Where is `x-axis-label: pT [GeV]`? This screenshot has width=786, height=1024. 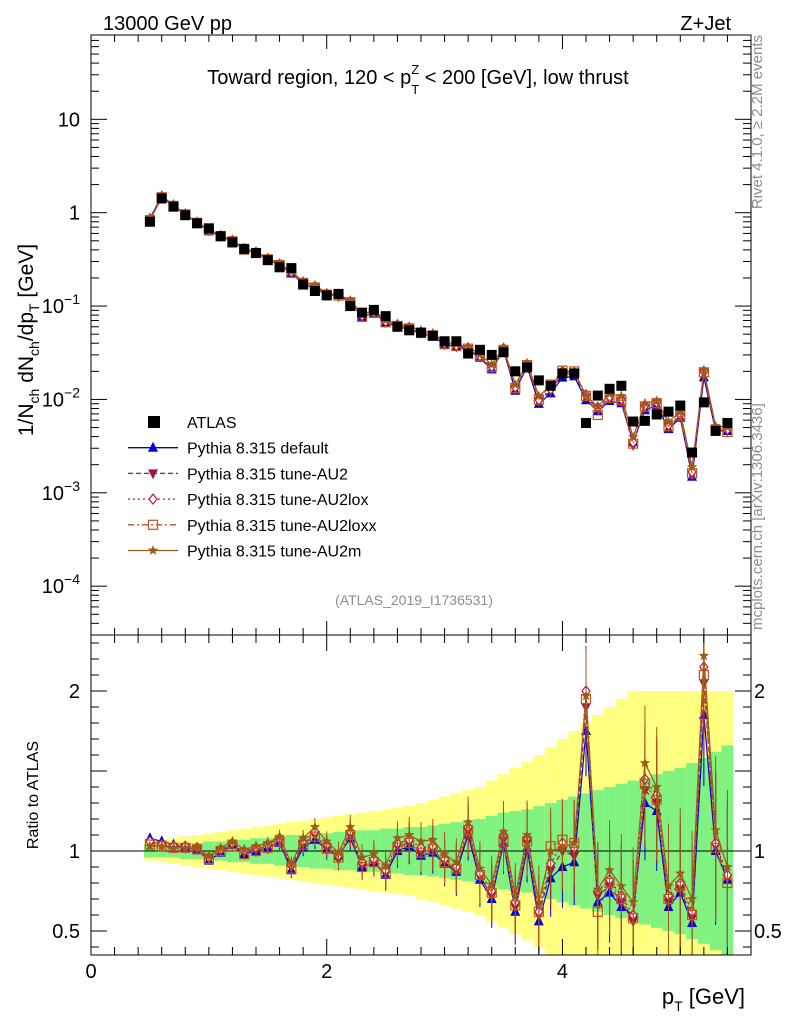
x-axis-label: pT [GeV] is located at coordinates (703, 999).